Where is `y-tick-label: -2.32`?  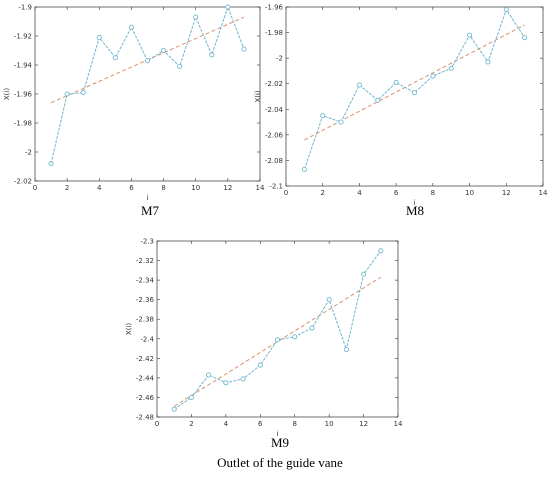
y-tick-label: -2.32 is located at coordinates (145, 261).